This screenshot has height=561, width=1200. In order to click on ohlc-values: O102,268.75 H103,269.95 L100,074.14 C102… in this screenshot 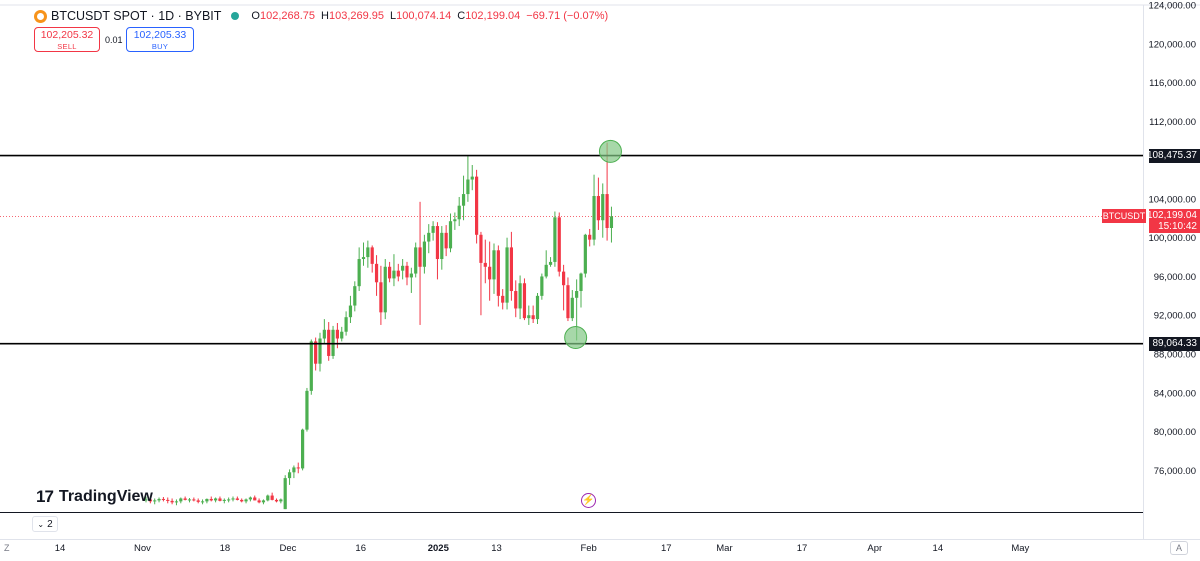, I will do `click(429, 16)`.